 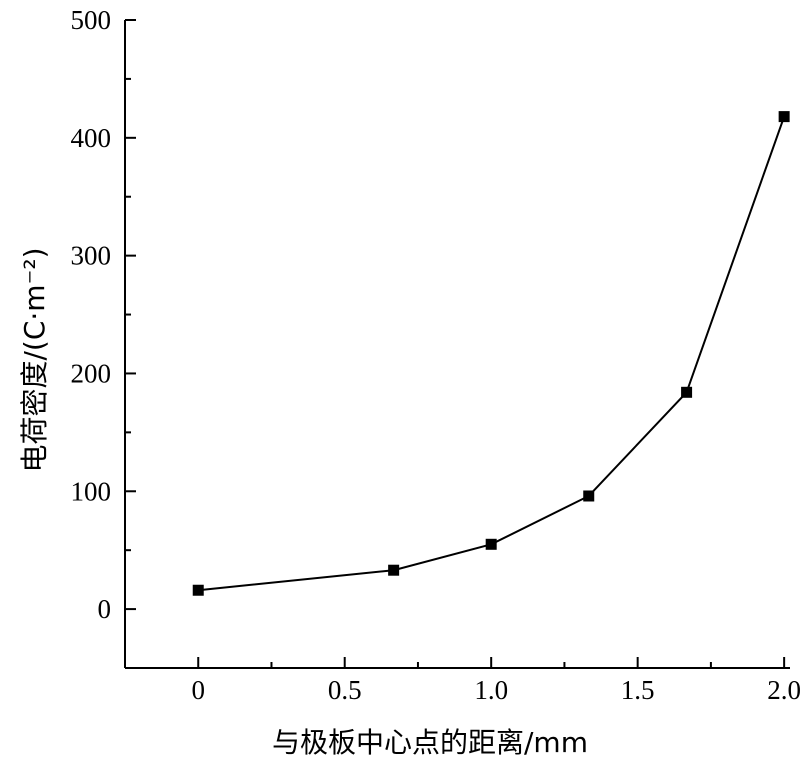 I want to click on y-tick-label: 500, so click(x=91, y=20).